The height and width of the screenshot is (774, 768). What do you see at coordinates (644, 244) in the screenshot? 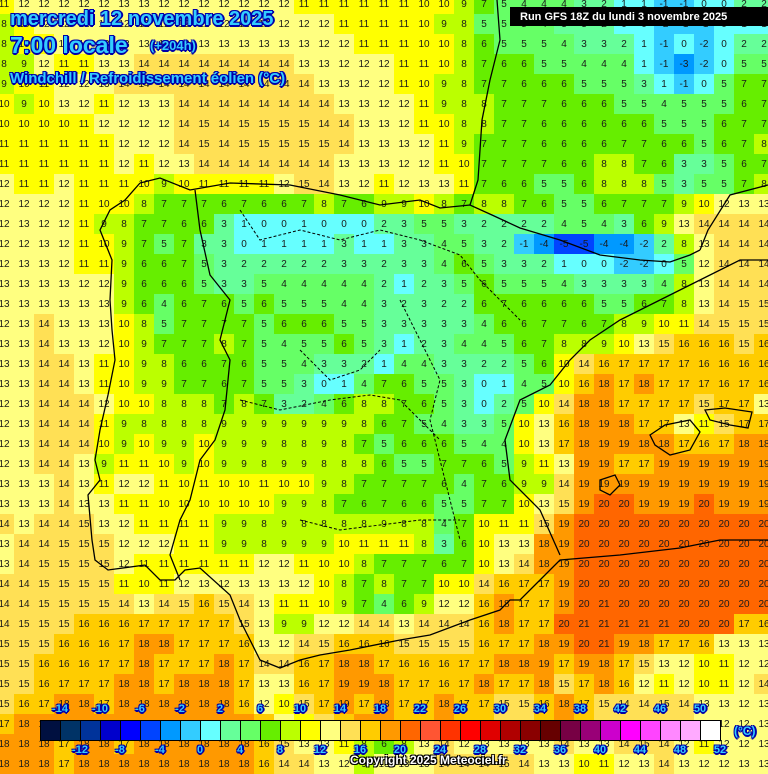
I see `grid-value: -2` at bounding box center [644, 244].